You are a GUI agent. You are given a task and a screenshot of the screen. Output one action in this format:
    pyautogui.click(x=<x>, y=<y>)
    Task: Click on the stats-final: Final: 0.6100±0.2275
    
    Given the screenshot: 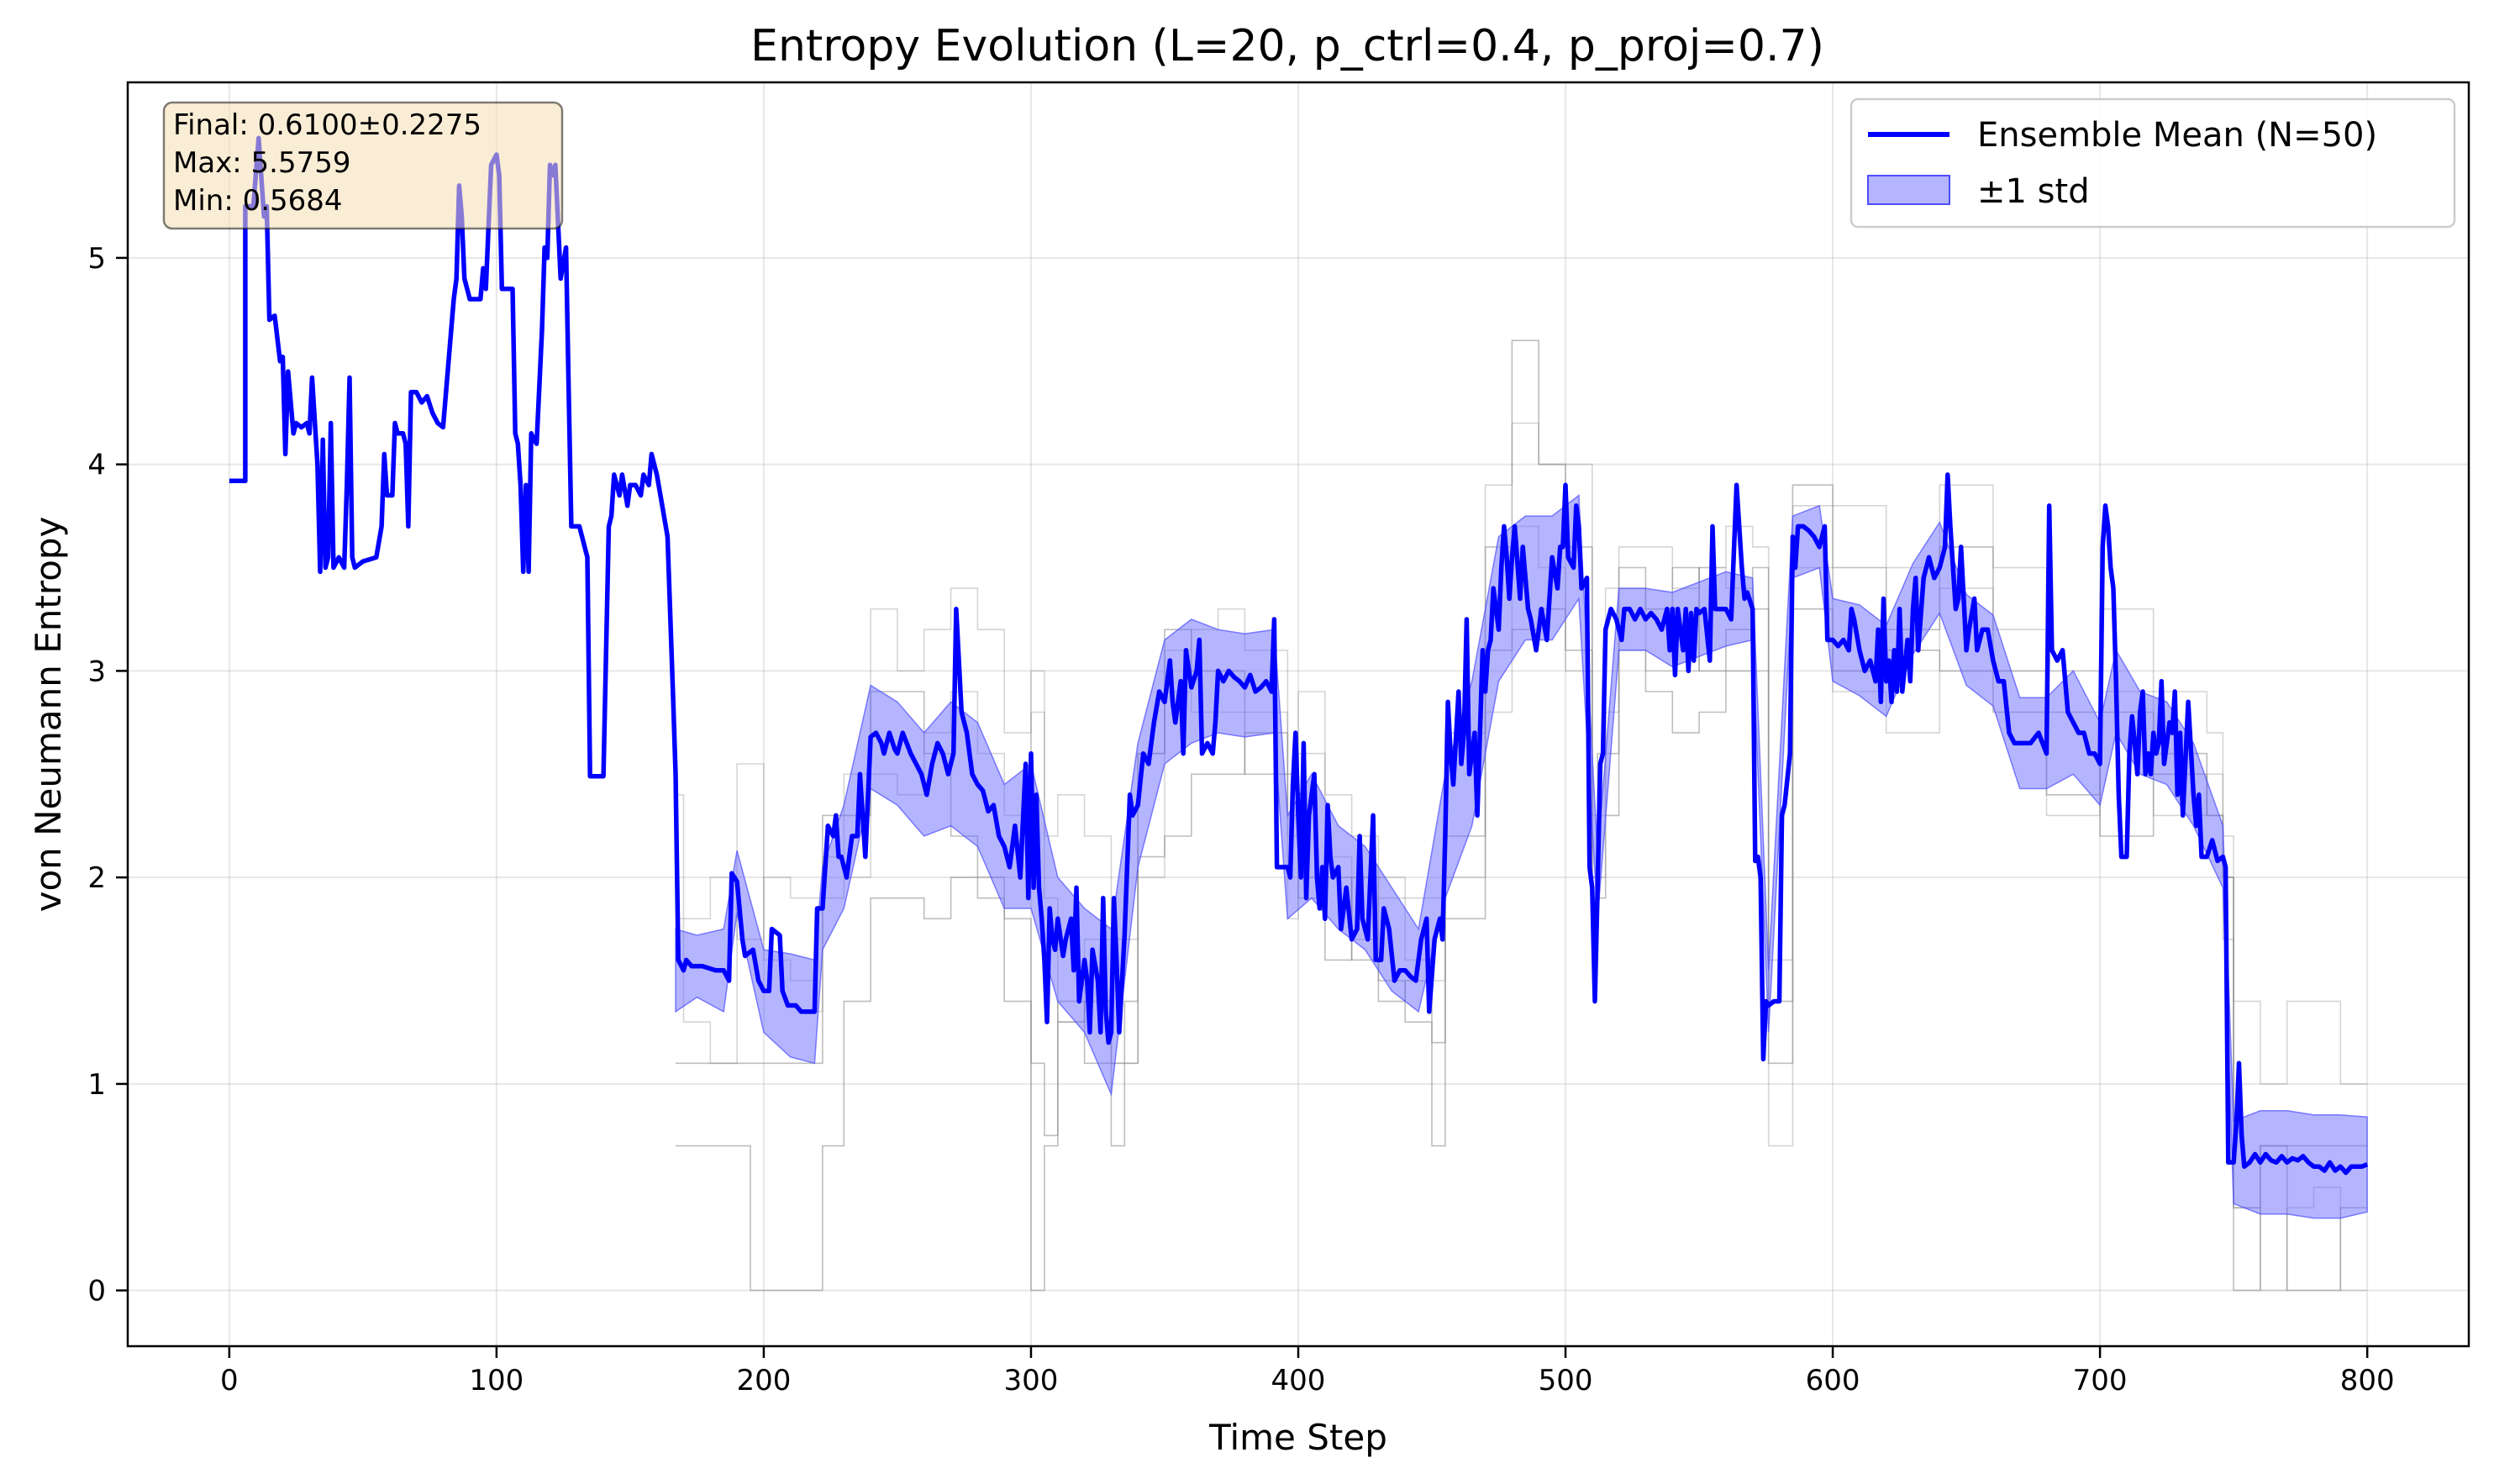 What is the action you would take?
    pyautogui.click(x=327, y=125)
    